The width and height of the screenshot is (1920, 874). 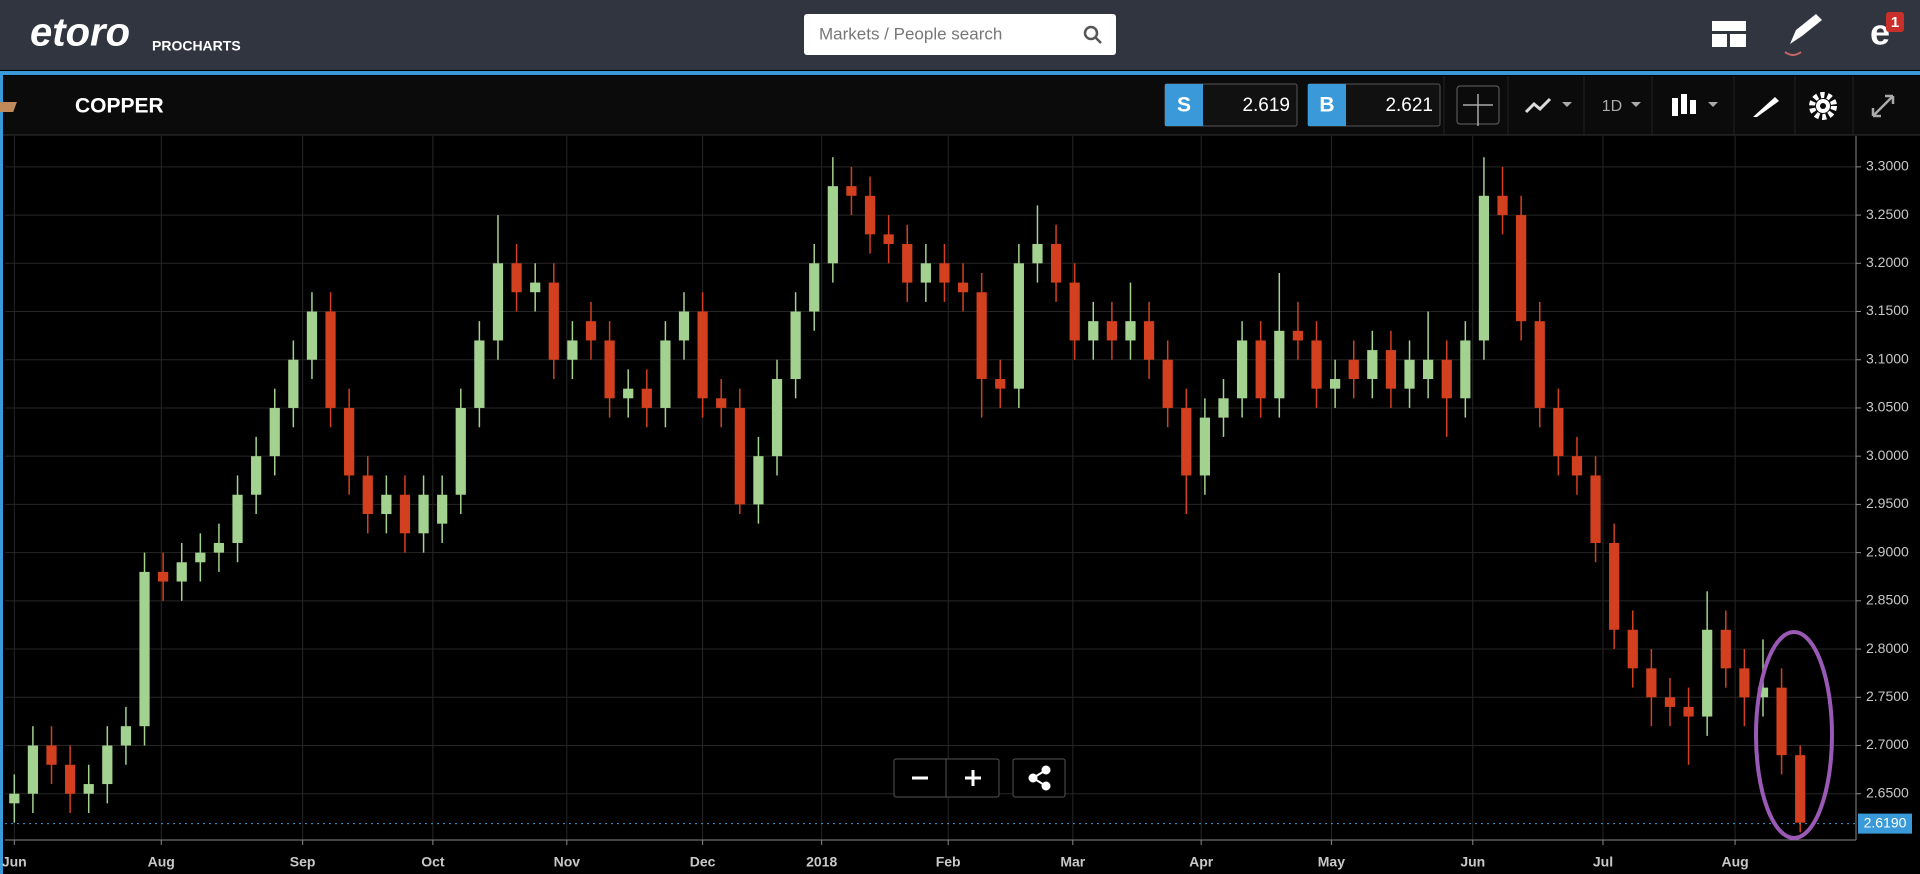 What do you see at coordinates (973, 778) in the screenshot?
I see `zoom-in-button` at bounding box center [973, 778].